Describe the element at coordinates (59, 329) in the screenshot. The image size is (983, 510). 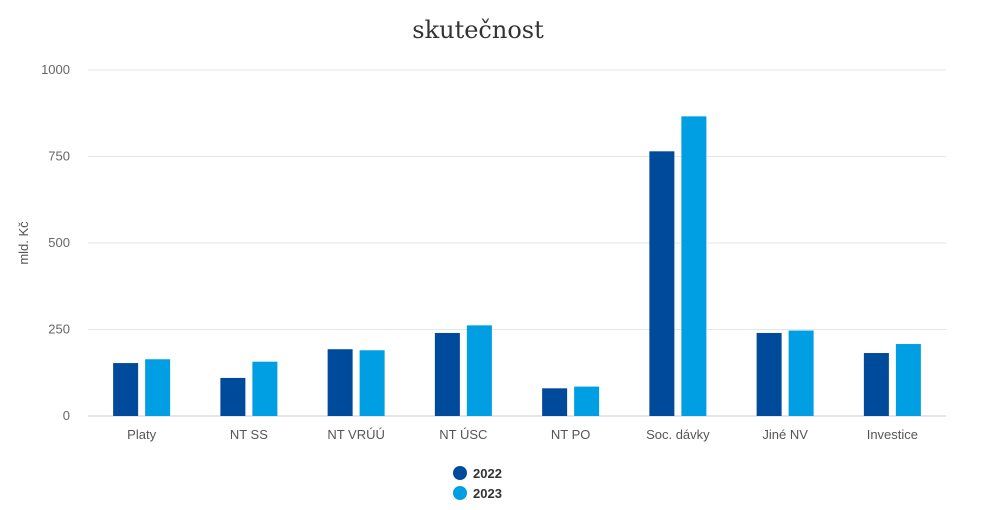
I see `y-tick-label: 250` at that location.